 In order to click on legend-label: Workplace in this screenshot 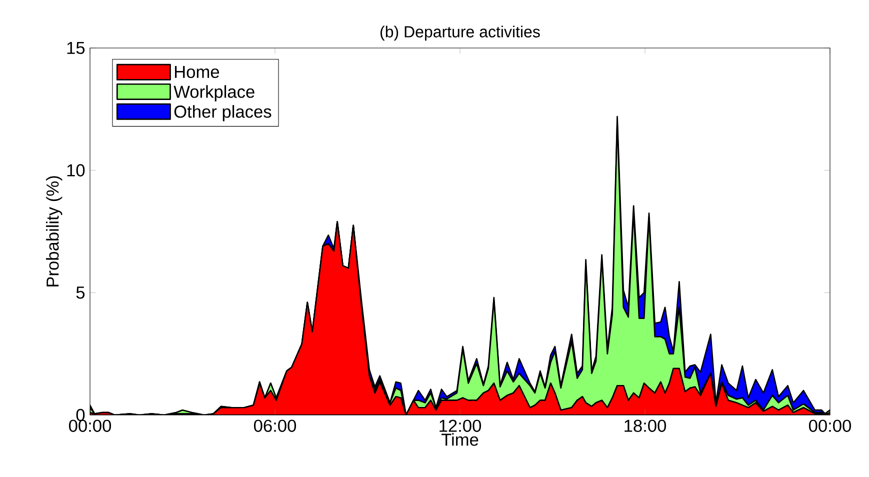, I will do `click(214, 93)`.